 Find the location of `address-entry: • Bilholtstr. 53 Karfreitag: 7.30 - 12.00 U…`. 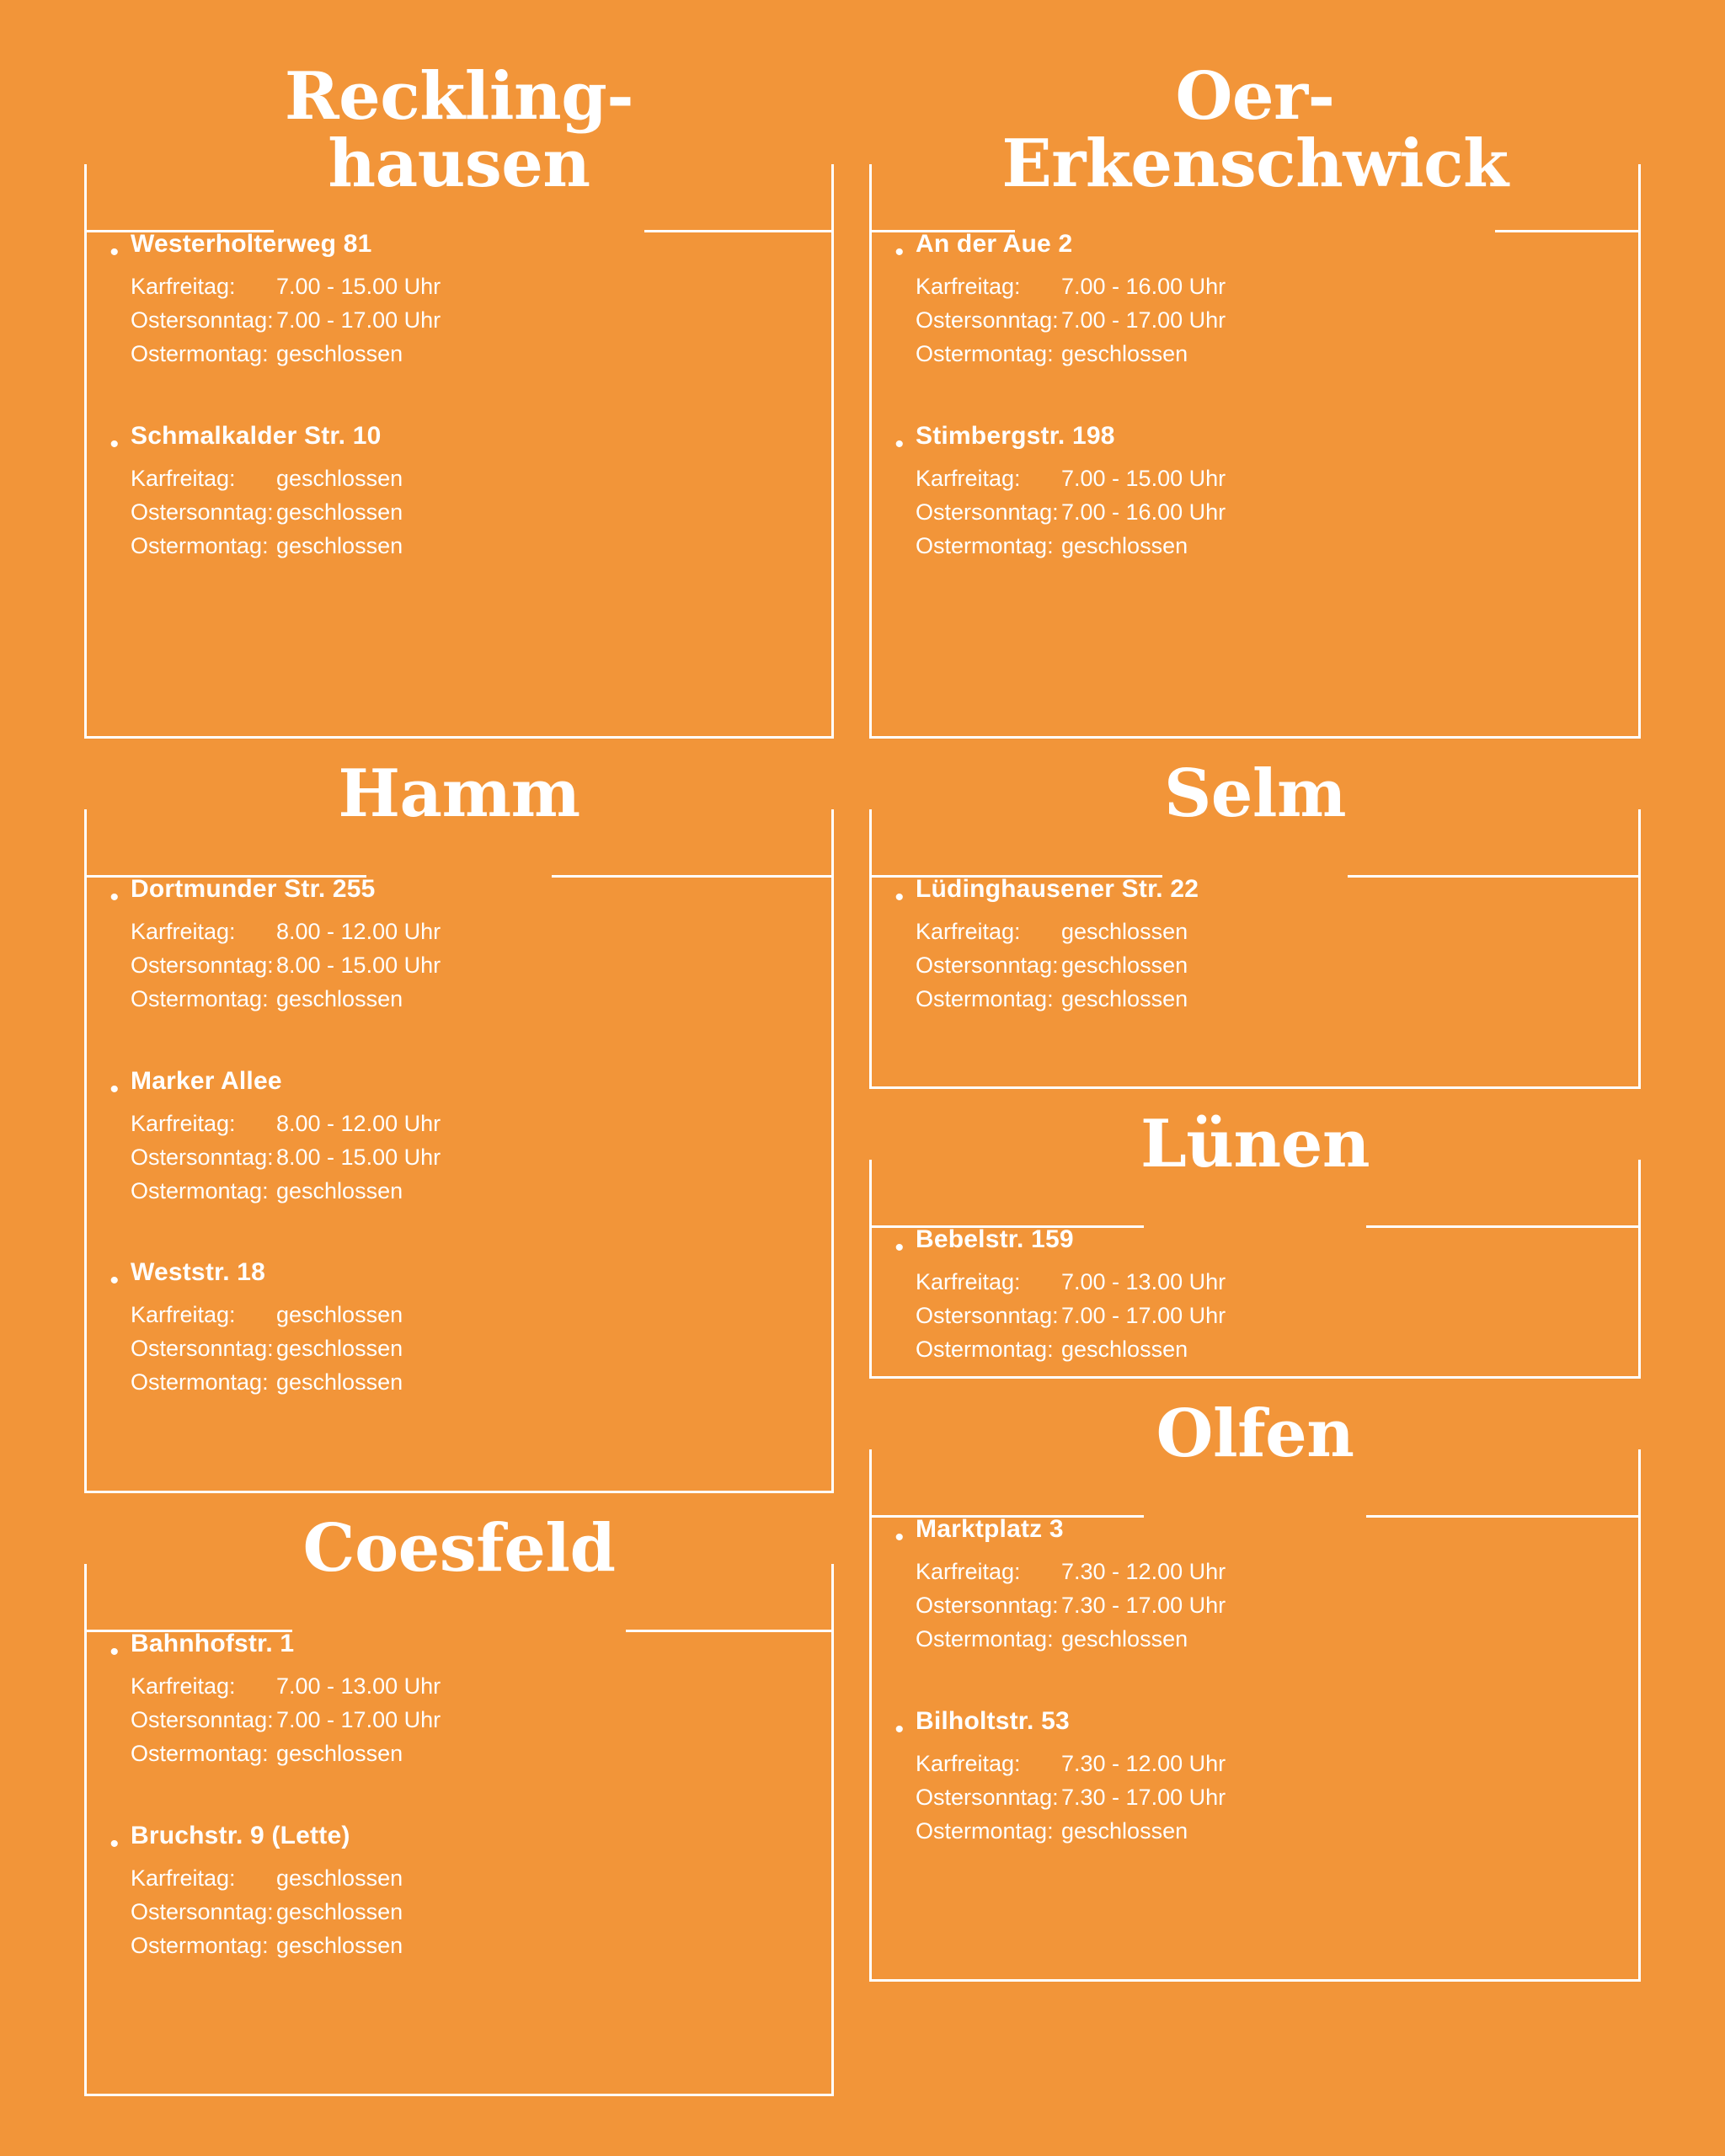

address-entry: • Bilholtstr. 53 Karfreitag: 7.30 - 12.00 U… is located at coordinates (1255, 1777).